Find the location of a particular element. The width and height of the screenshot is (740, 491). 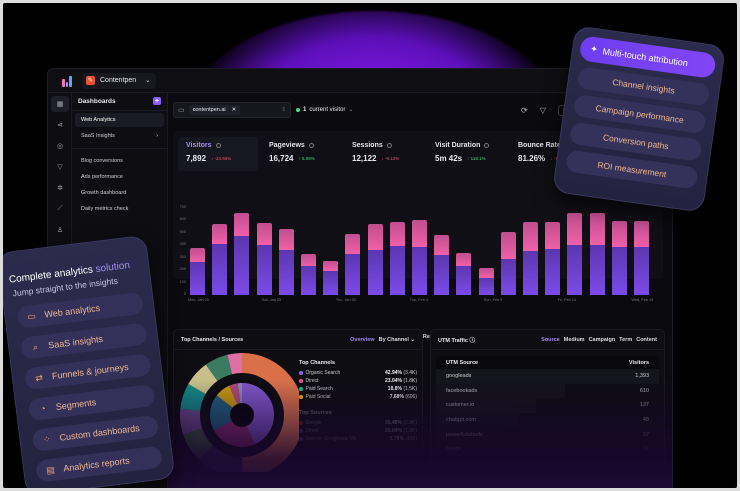

settings-cog-icon: ✲ is located at coordinates (60, 188).